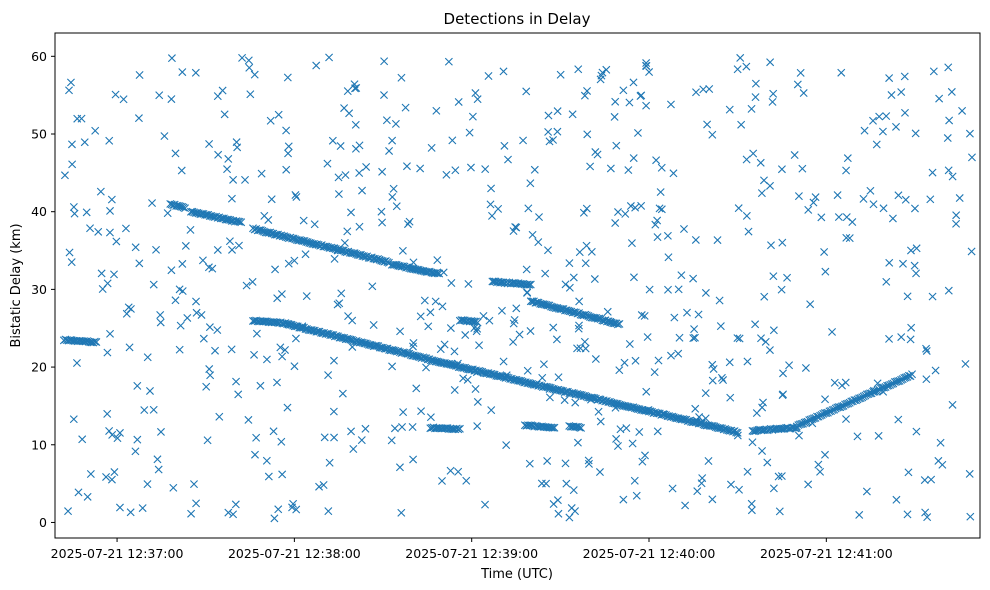 This screenshot has width=990, height=590. What do you see at coordinates (516, 574) in the screenshot?
I see `x-axis-label: Time (UTC)` at bounding box center [516, 574].